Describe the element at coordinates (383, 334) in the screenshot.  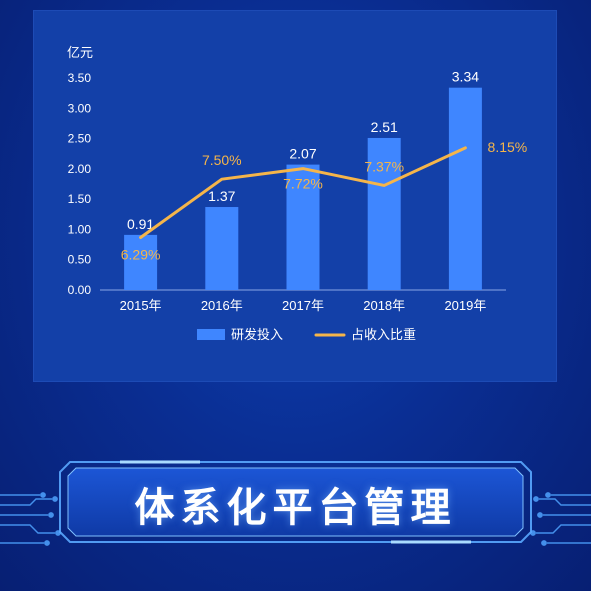
I see `legend-line-label: 占收入比重` at that location.